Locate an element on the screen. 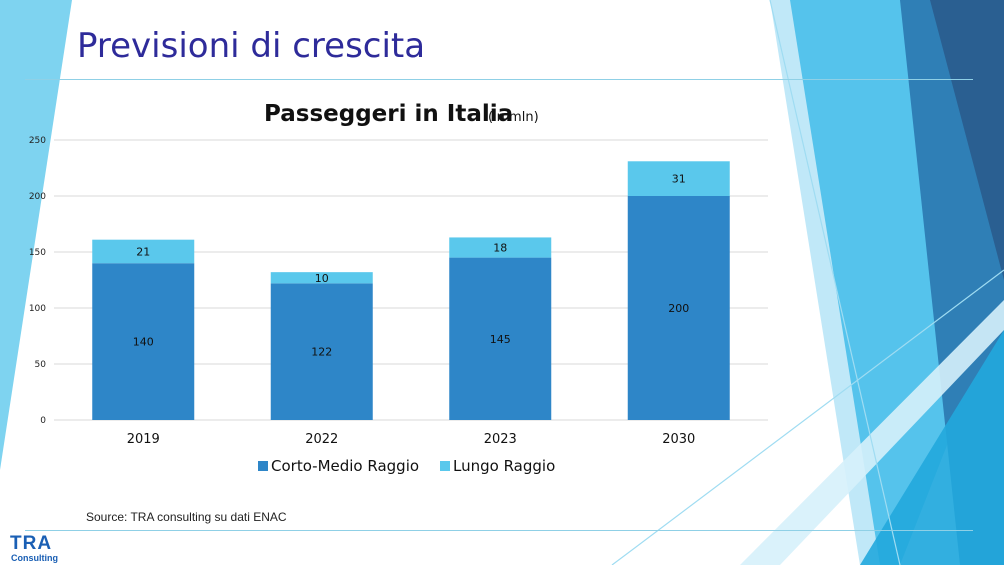 This screenshot has height=565, width=1004. y-tick-label: 200 is located at coordinates (37, 197).